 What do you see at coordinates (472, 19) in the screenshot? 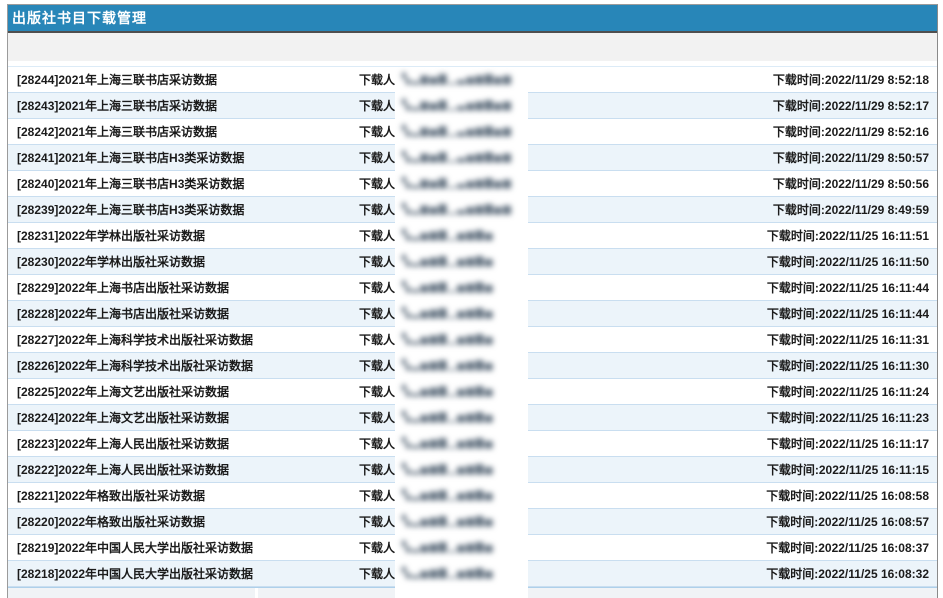
I see `title-bar: 出版社书目下载管理` at bounding box center [472, 19].